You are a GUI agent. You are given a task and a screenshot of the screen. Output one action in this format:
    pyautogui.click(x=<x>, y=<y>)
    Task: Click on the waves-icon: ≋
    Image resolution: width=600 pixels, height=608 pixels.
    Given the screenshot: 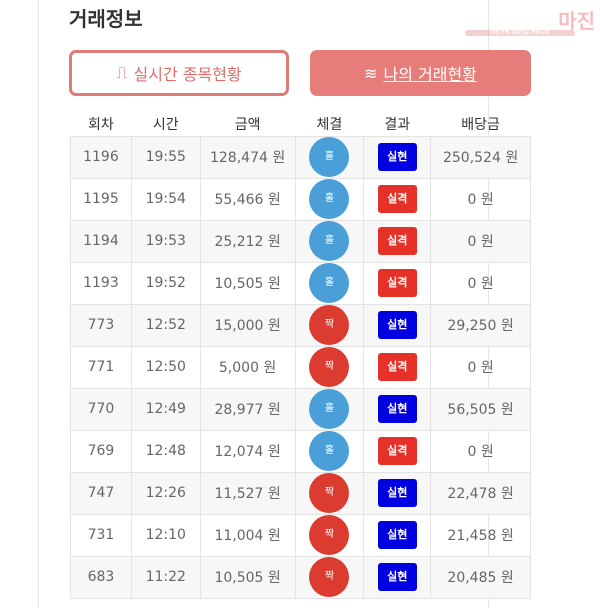 What is the action you would take?
    pyautogui.click(x=371, y=73)
    